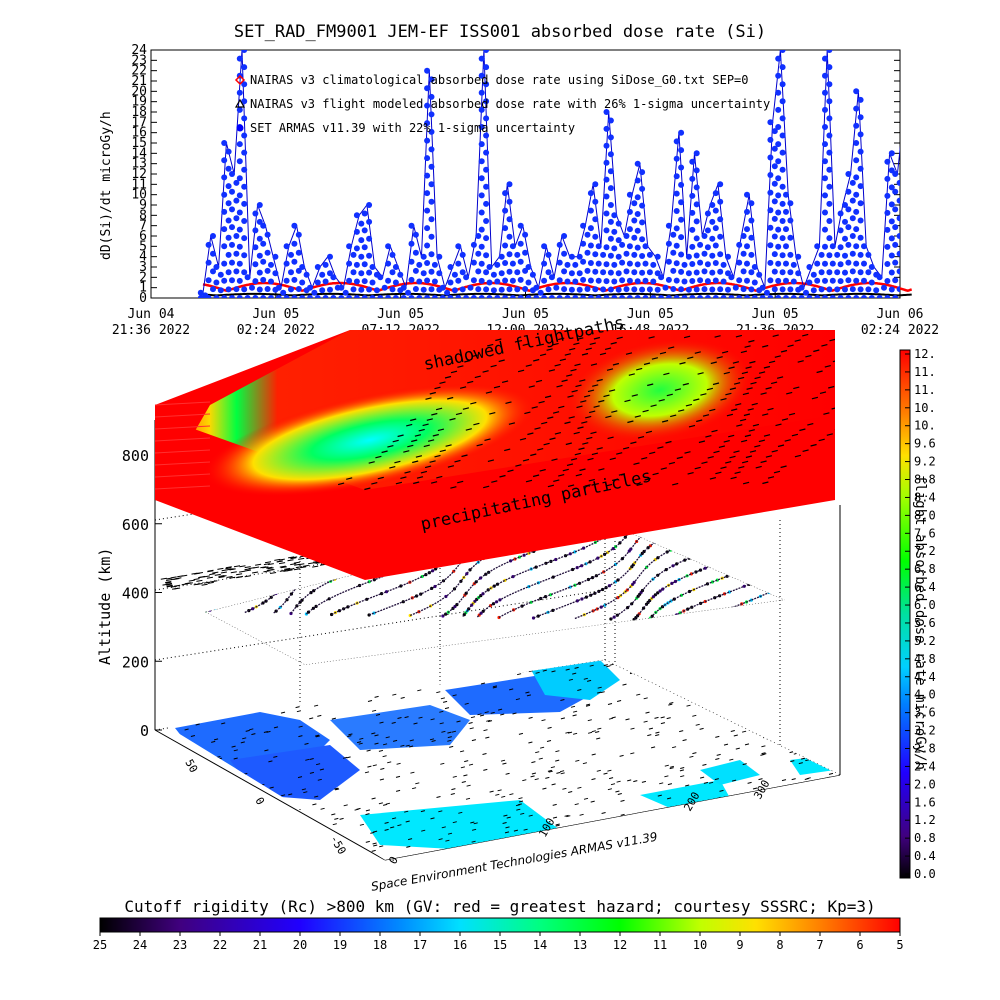 This screenshot has width=1000, height=1000. Describe the element at coordinates (779, 945) in the screenshot. I see `rigidity-tick-label: 8` at that location.